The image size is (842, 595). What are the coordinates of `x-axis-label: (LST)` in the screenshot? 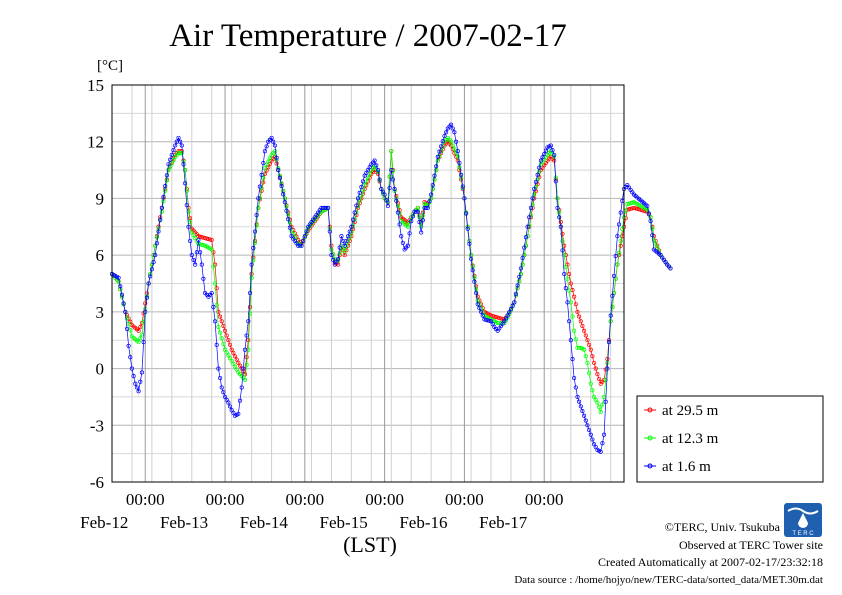 It's located at (370, 544).